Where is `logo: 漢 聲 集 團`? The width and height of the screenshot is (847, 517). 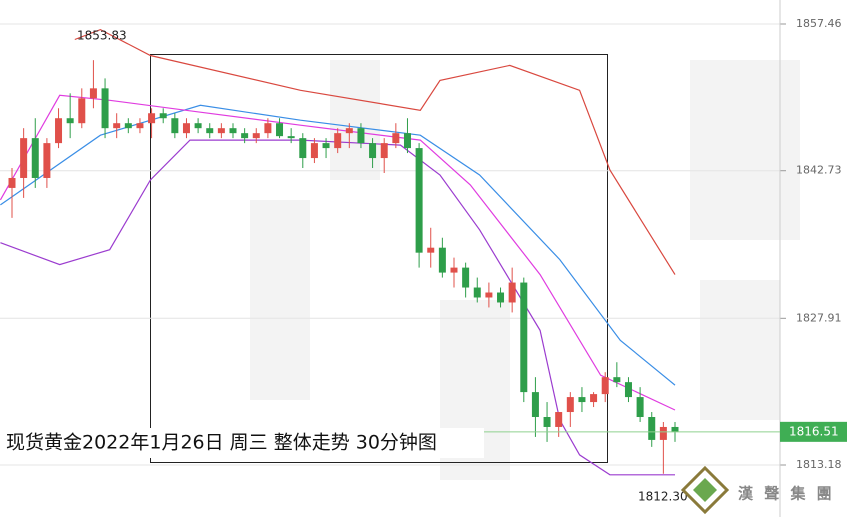
logo: 漢 聲 集 團 is located at coordinates (757, 490).